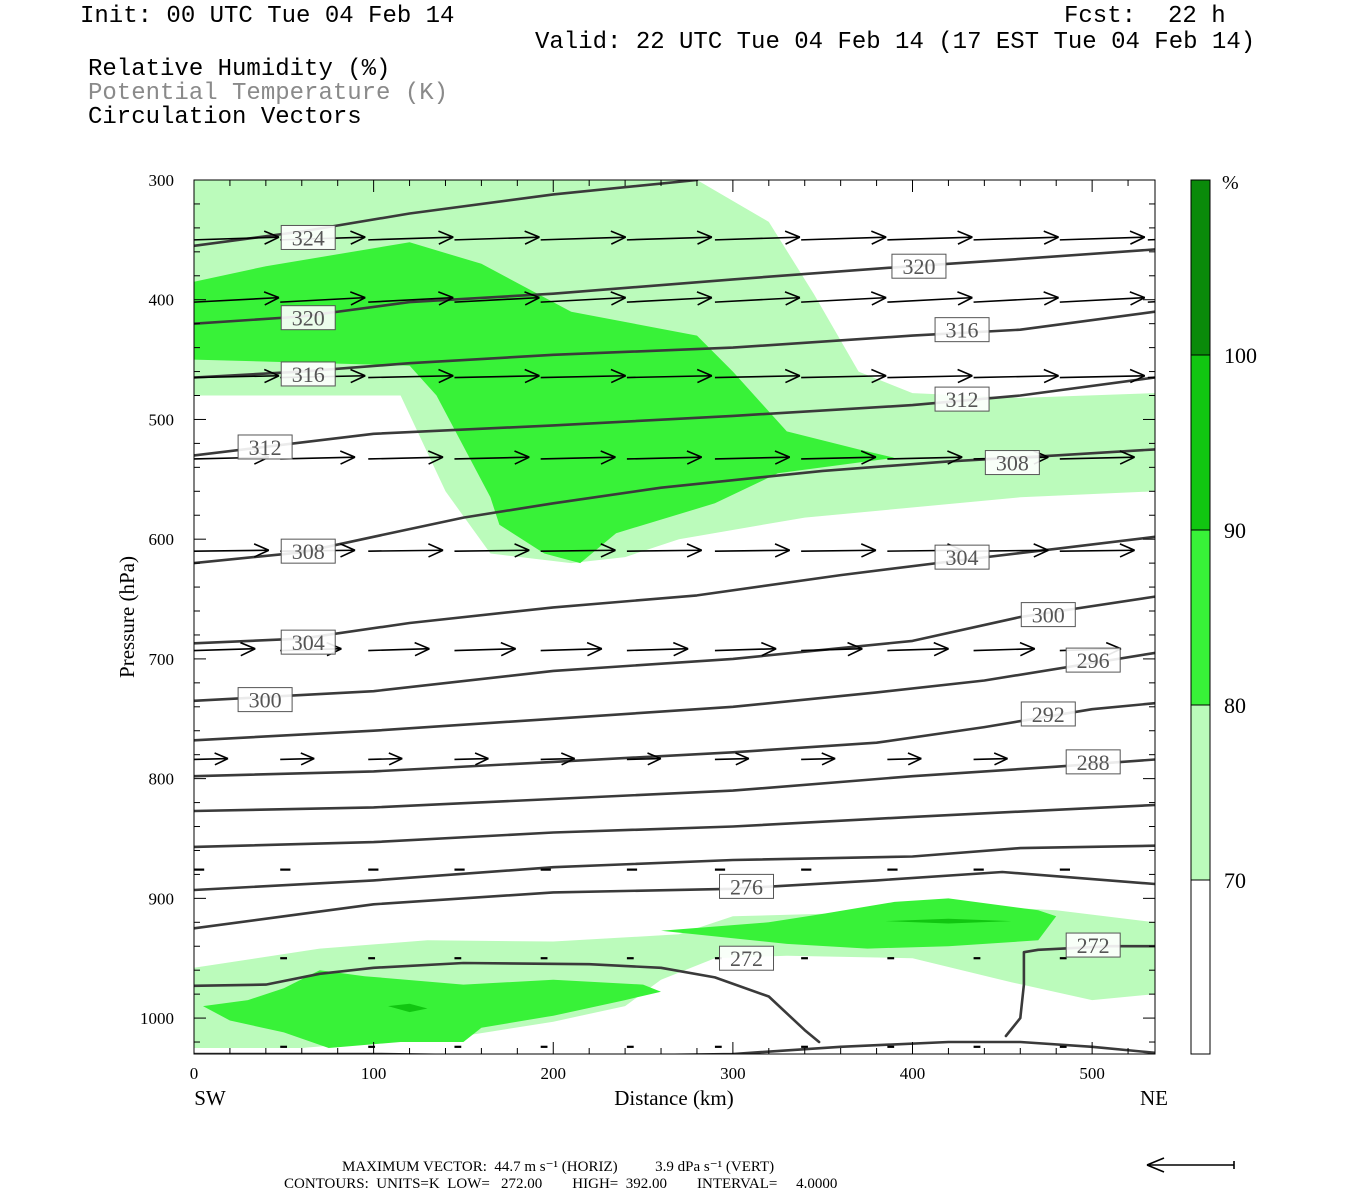 The image size is (1350, 1200). Describe the element at coordinates (1154, 1098) in the screenshot. I see `x-axis-ne-label: NE` at that location.